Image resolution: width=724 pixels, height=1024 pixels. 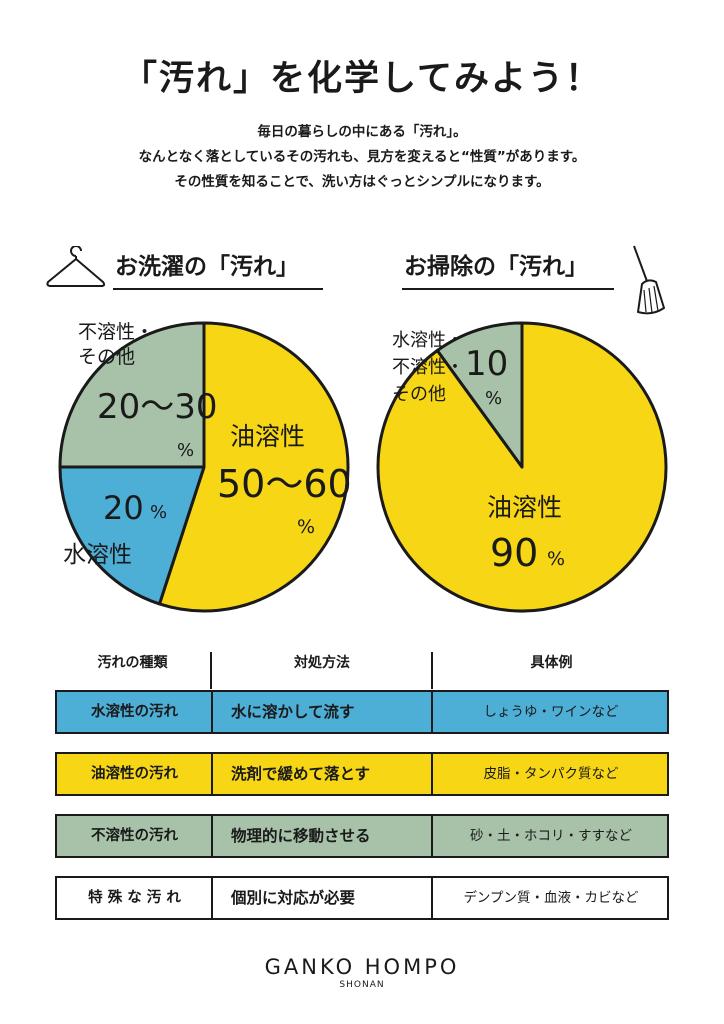 What do you see at coordinates (293, 898) in the screenshot?
I see `row-method: 個別に対応が必要` at bounding box center [293, 898].